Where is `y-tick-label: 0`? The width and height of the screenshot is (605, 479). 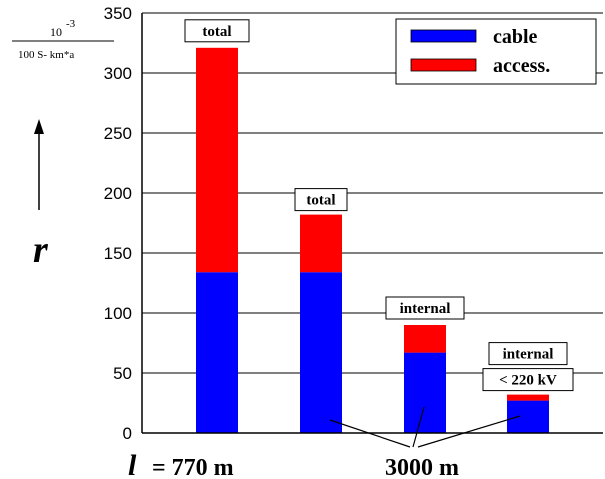
y-tick-label: 0 is located at coordinates (127, 433).